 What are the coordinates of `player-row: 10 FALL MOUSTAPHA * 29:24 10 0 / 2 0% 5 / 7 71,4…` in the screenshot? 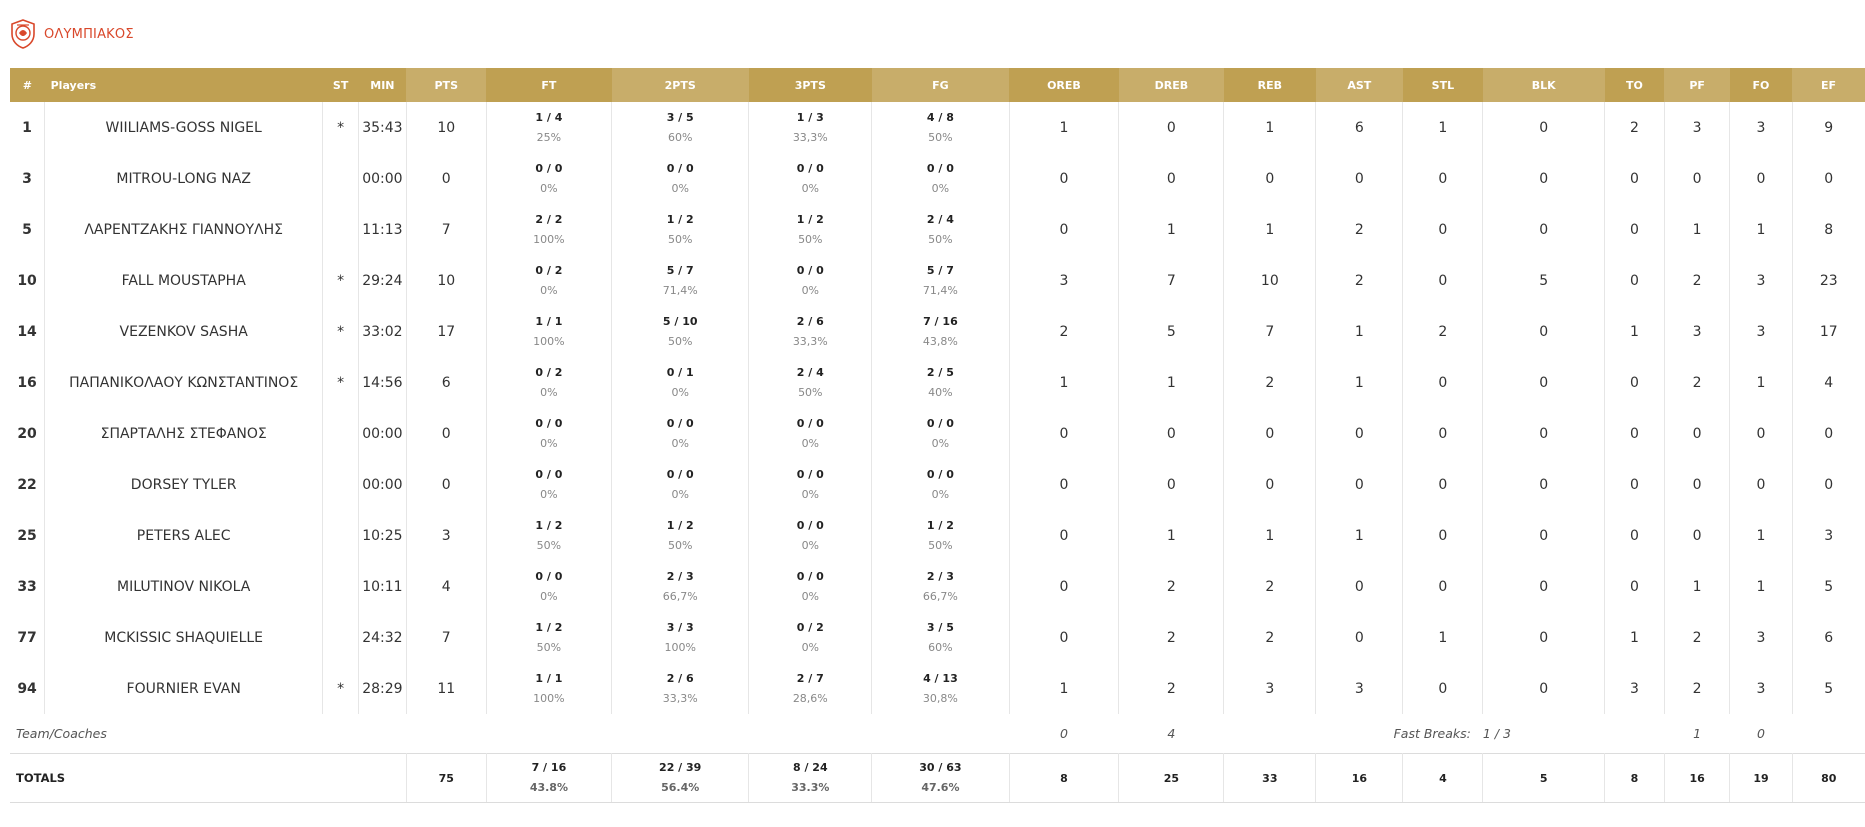 It's located at (937, 280).